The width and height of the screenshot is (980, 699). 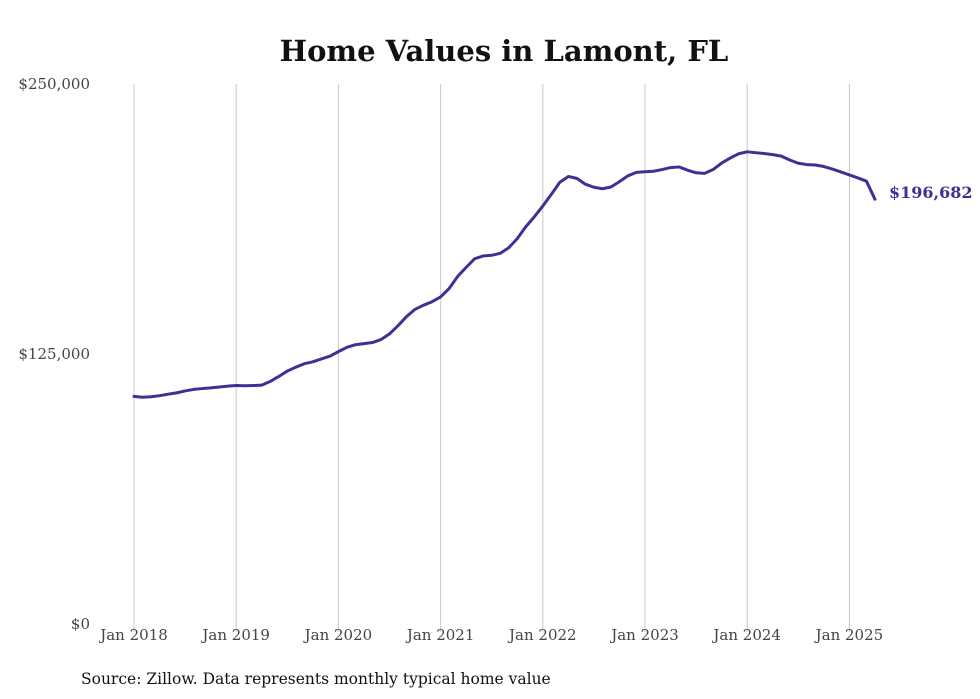 I want to click on x-tick-label: Jan 2020, so click(x=338, y=635).